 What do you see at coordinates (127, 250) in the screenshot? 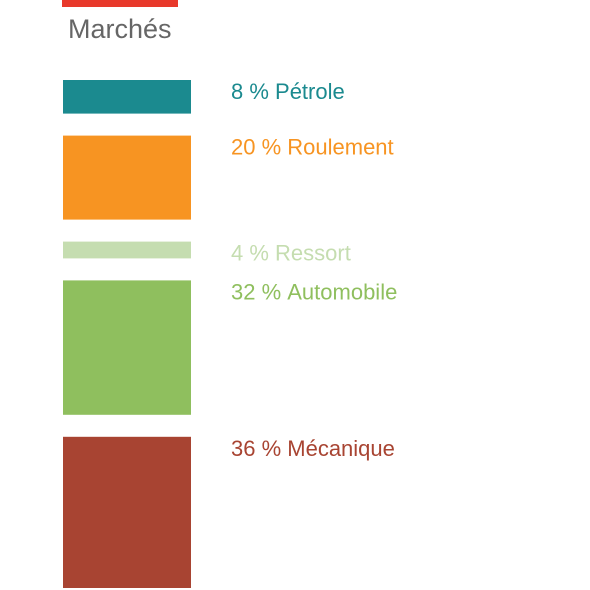
I see `bar-ressort` at bounding box center [127, 250].